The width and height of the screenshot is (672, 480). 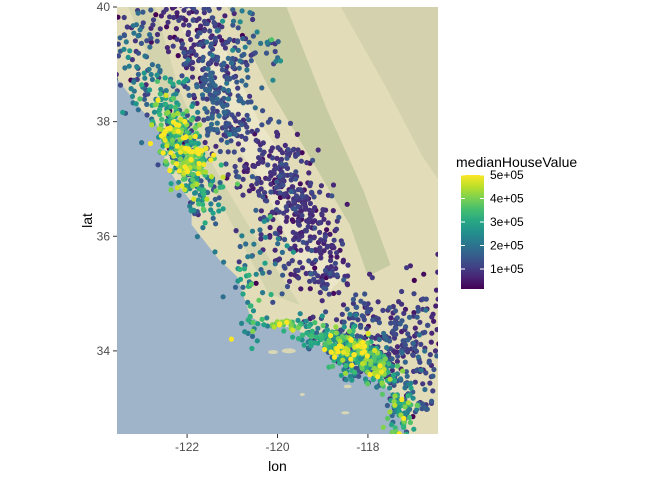 I want to click on y-tick-label: 36, so click(x=104, y=236).